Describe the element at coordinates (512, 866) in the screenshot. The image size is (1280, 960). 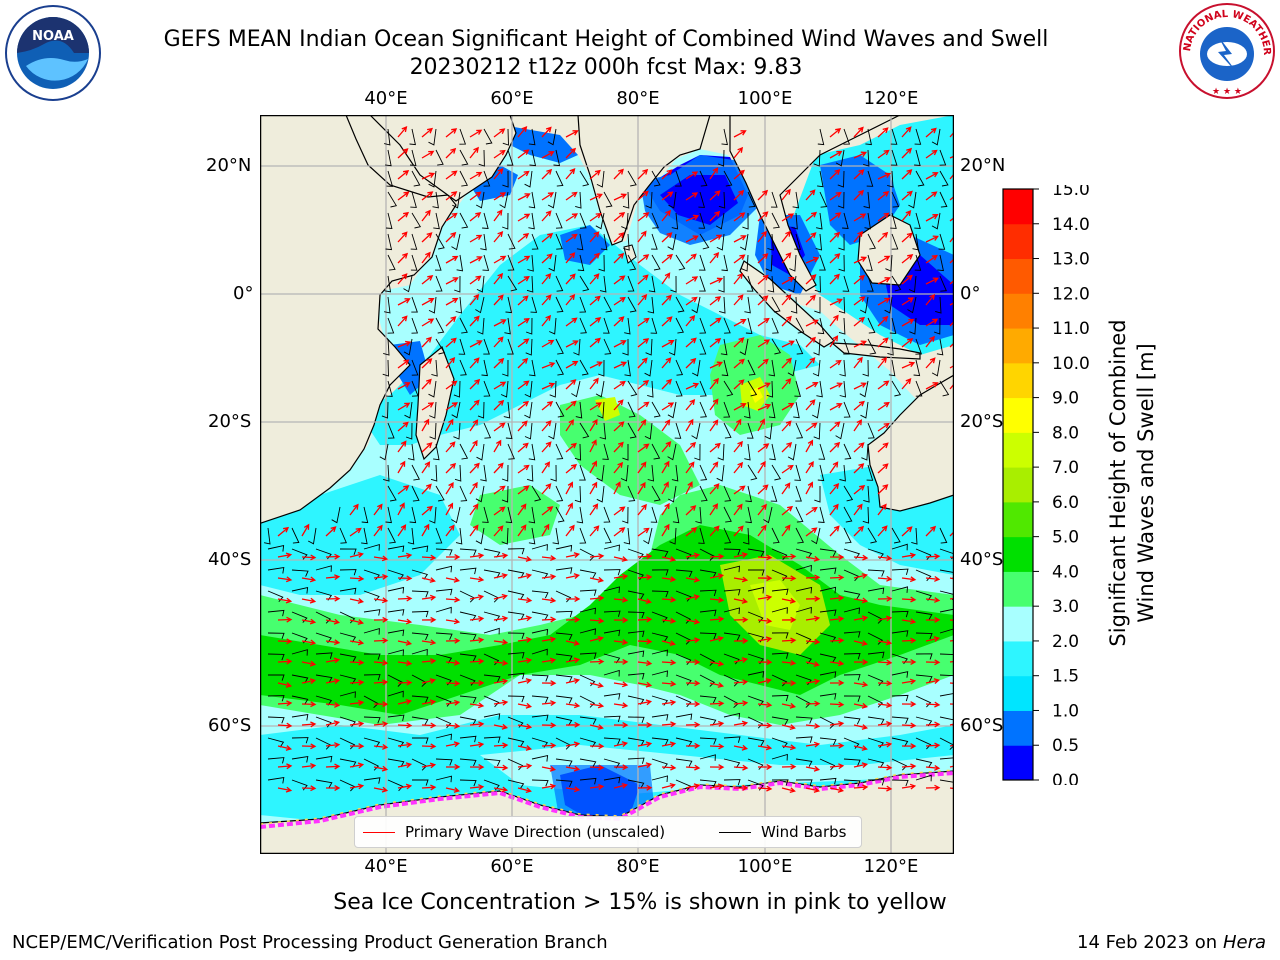
I see `lon-label-bottom-60e: 60°E` at that location.